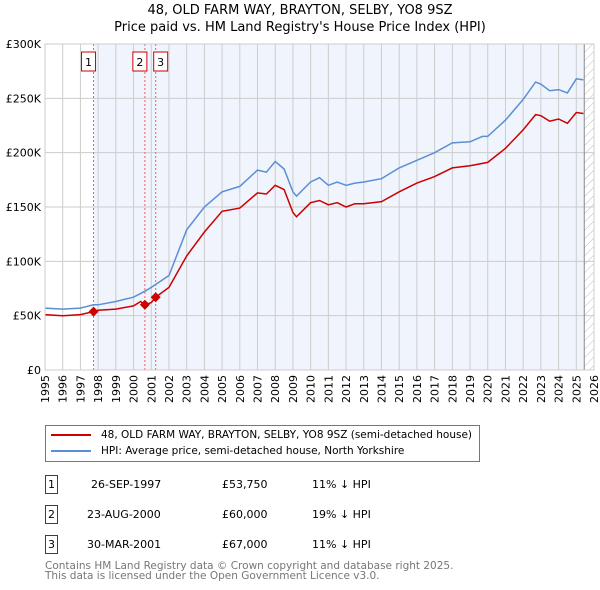  What do you see at coordinates (258, 389) in the screenshot?
I see `x-tick-label: 2007` at bounding box center [258, 389].